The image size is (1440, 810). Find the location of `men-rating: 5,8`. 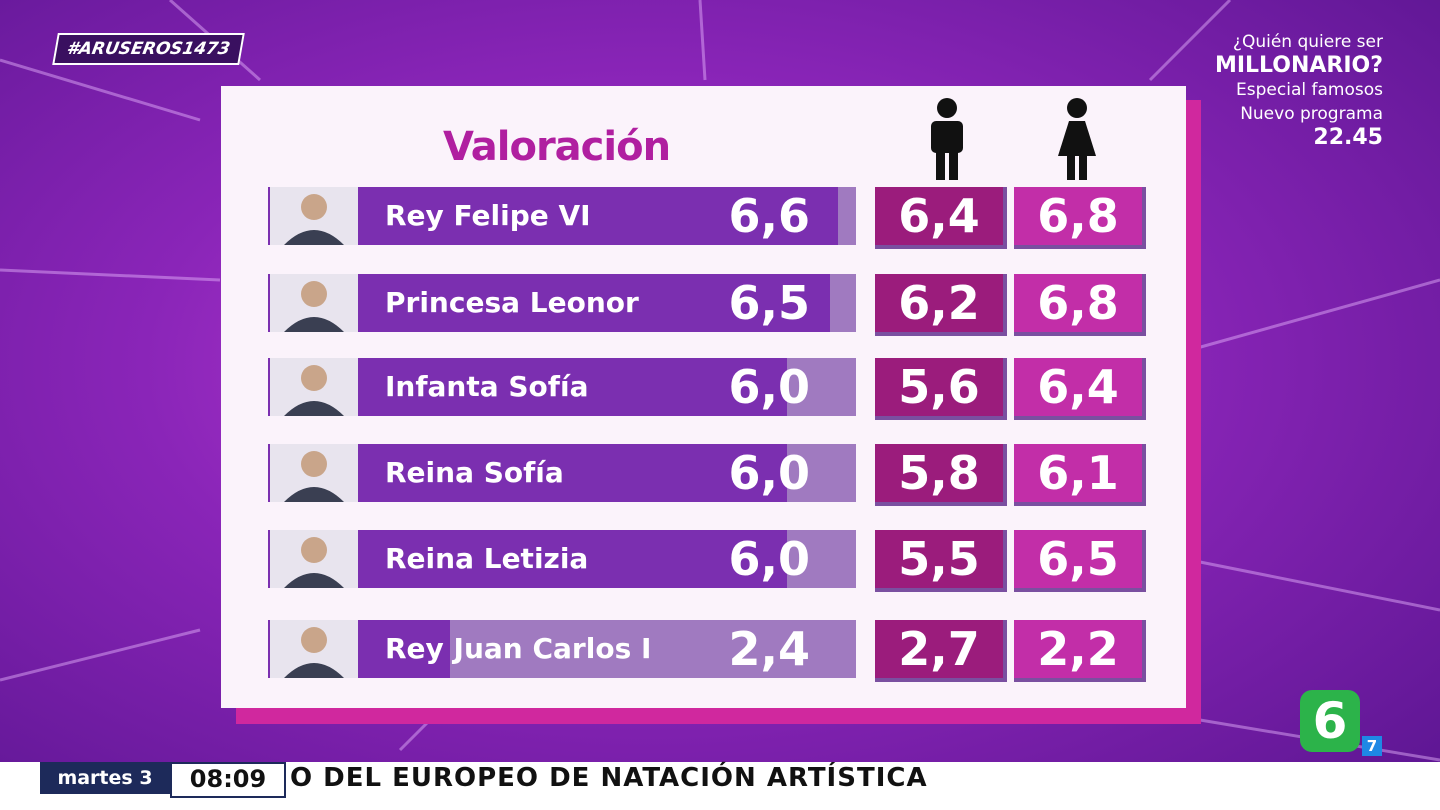

men-rating: 5,8 is located at coordinates (941, 475).